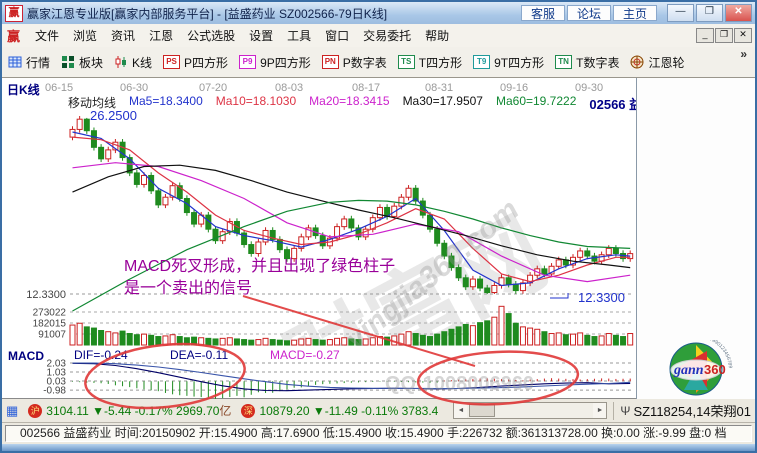  What do you see at coordinates (113, 115) in the screenshot?
I see `peak-price-label: 26.2500` at bounding box center [113, 115].